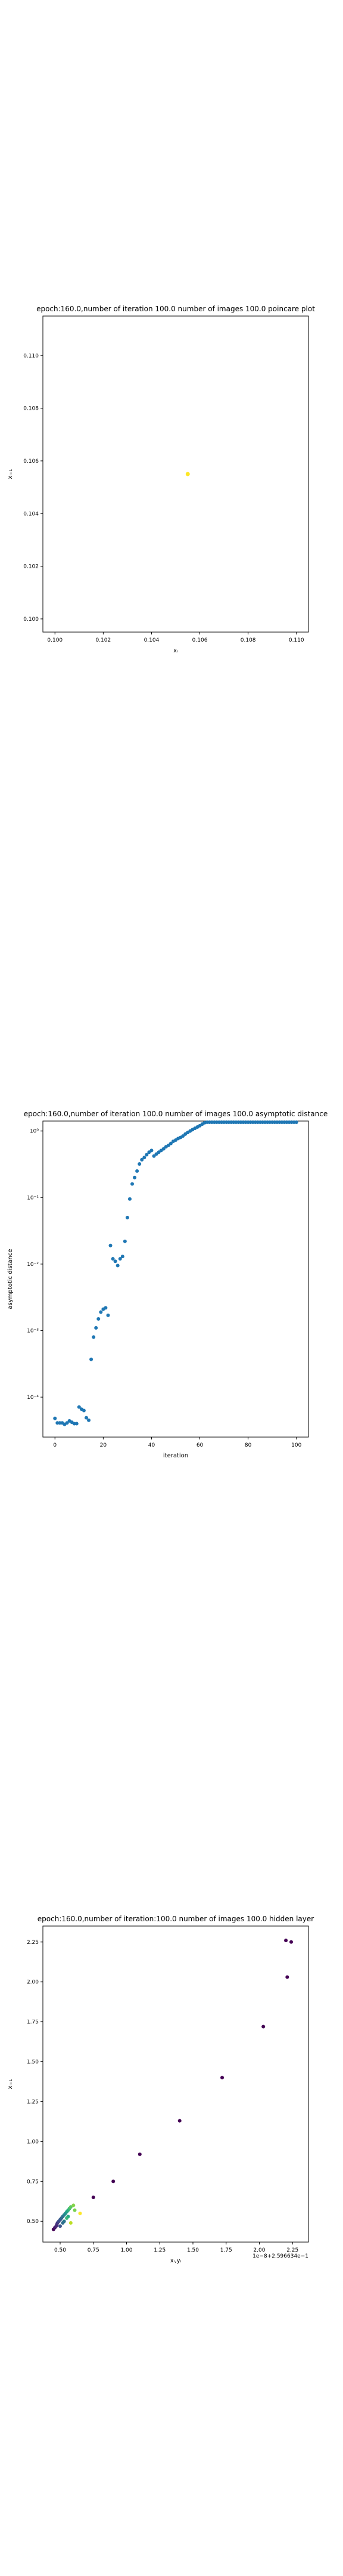 This screenshot has height=2576, width=343. I want to click on y-tick-label: 10⁻¹, so click(33, 1198).